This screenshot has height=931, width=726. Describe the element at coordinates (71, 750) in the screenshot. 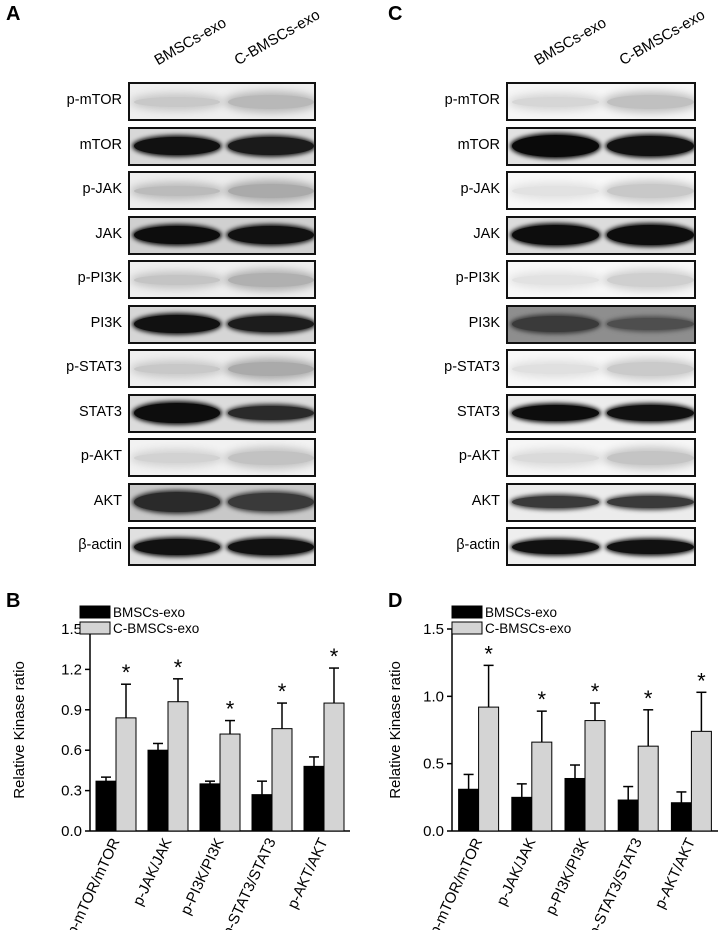

I see `chart-b-y-tick-label: 0.6` at that location.